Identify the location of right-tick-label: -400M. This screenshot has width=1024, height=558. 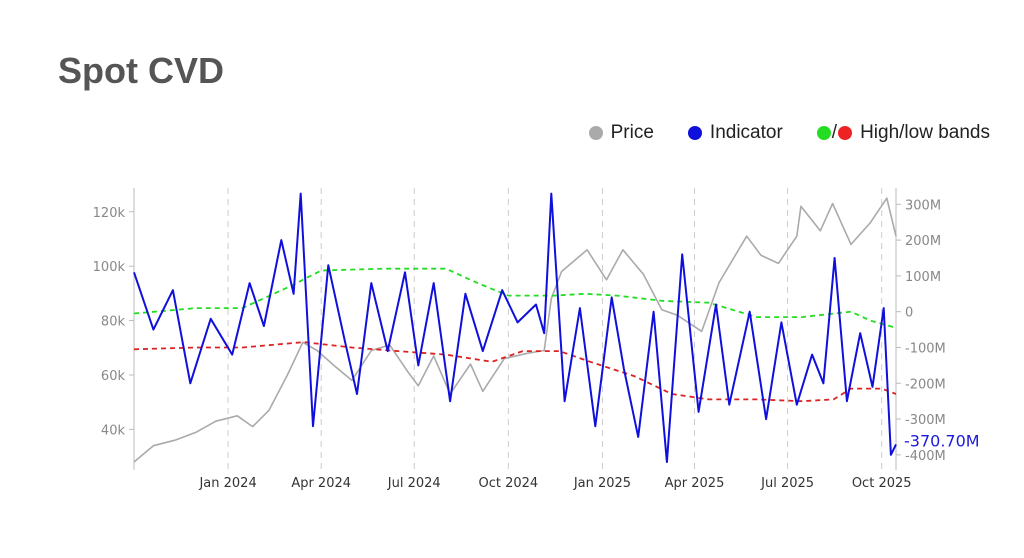
(925, 456).